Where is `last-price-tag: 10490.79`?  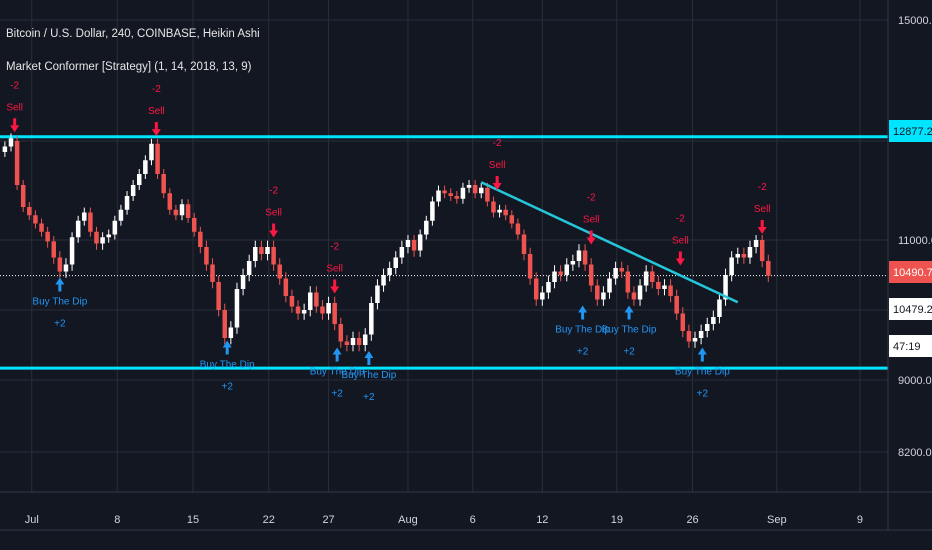 last-price-tag: 10490.79 is located at coordinates (910, 272).